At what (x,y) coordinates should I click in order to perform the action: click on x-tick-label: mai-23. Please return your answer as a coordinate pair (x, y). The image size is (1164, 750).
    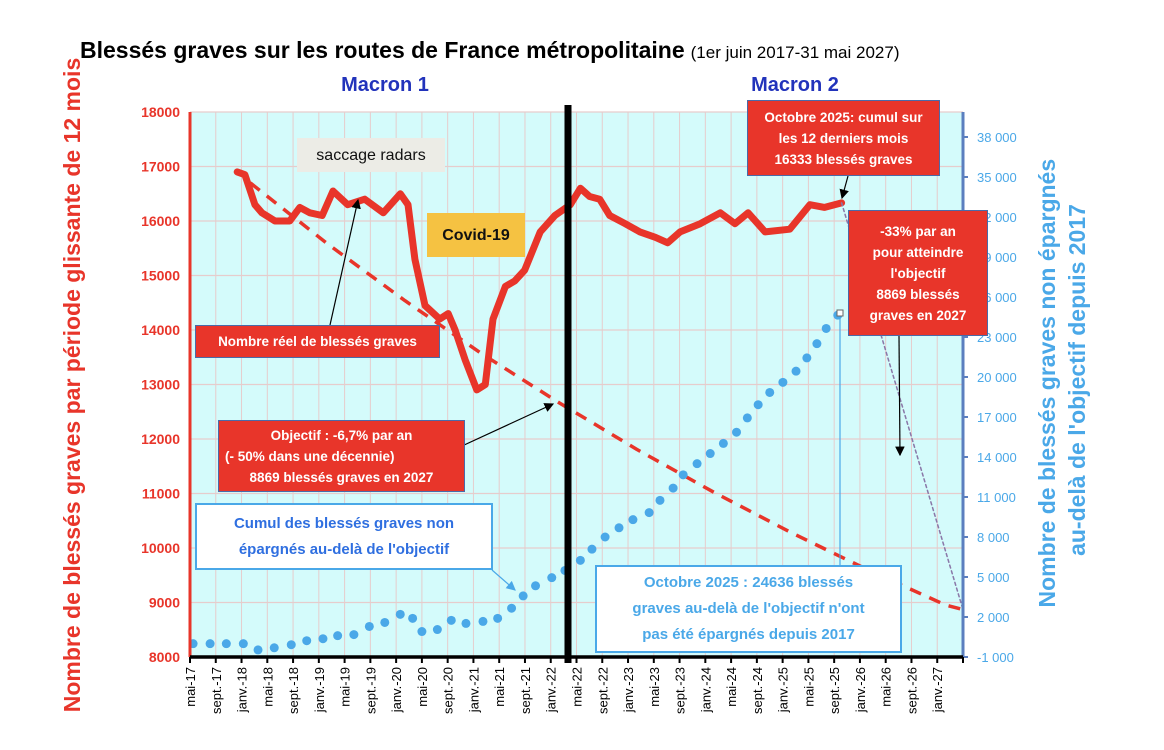
    Looking at the image, I should click on (654, 687).